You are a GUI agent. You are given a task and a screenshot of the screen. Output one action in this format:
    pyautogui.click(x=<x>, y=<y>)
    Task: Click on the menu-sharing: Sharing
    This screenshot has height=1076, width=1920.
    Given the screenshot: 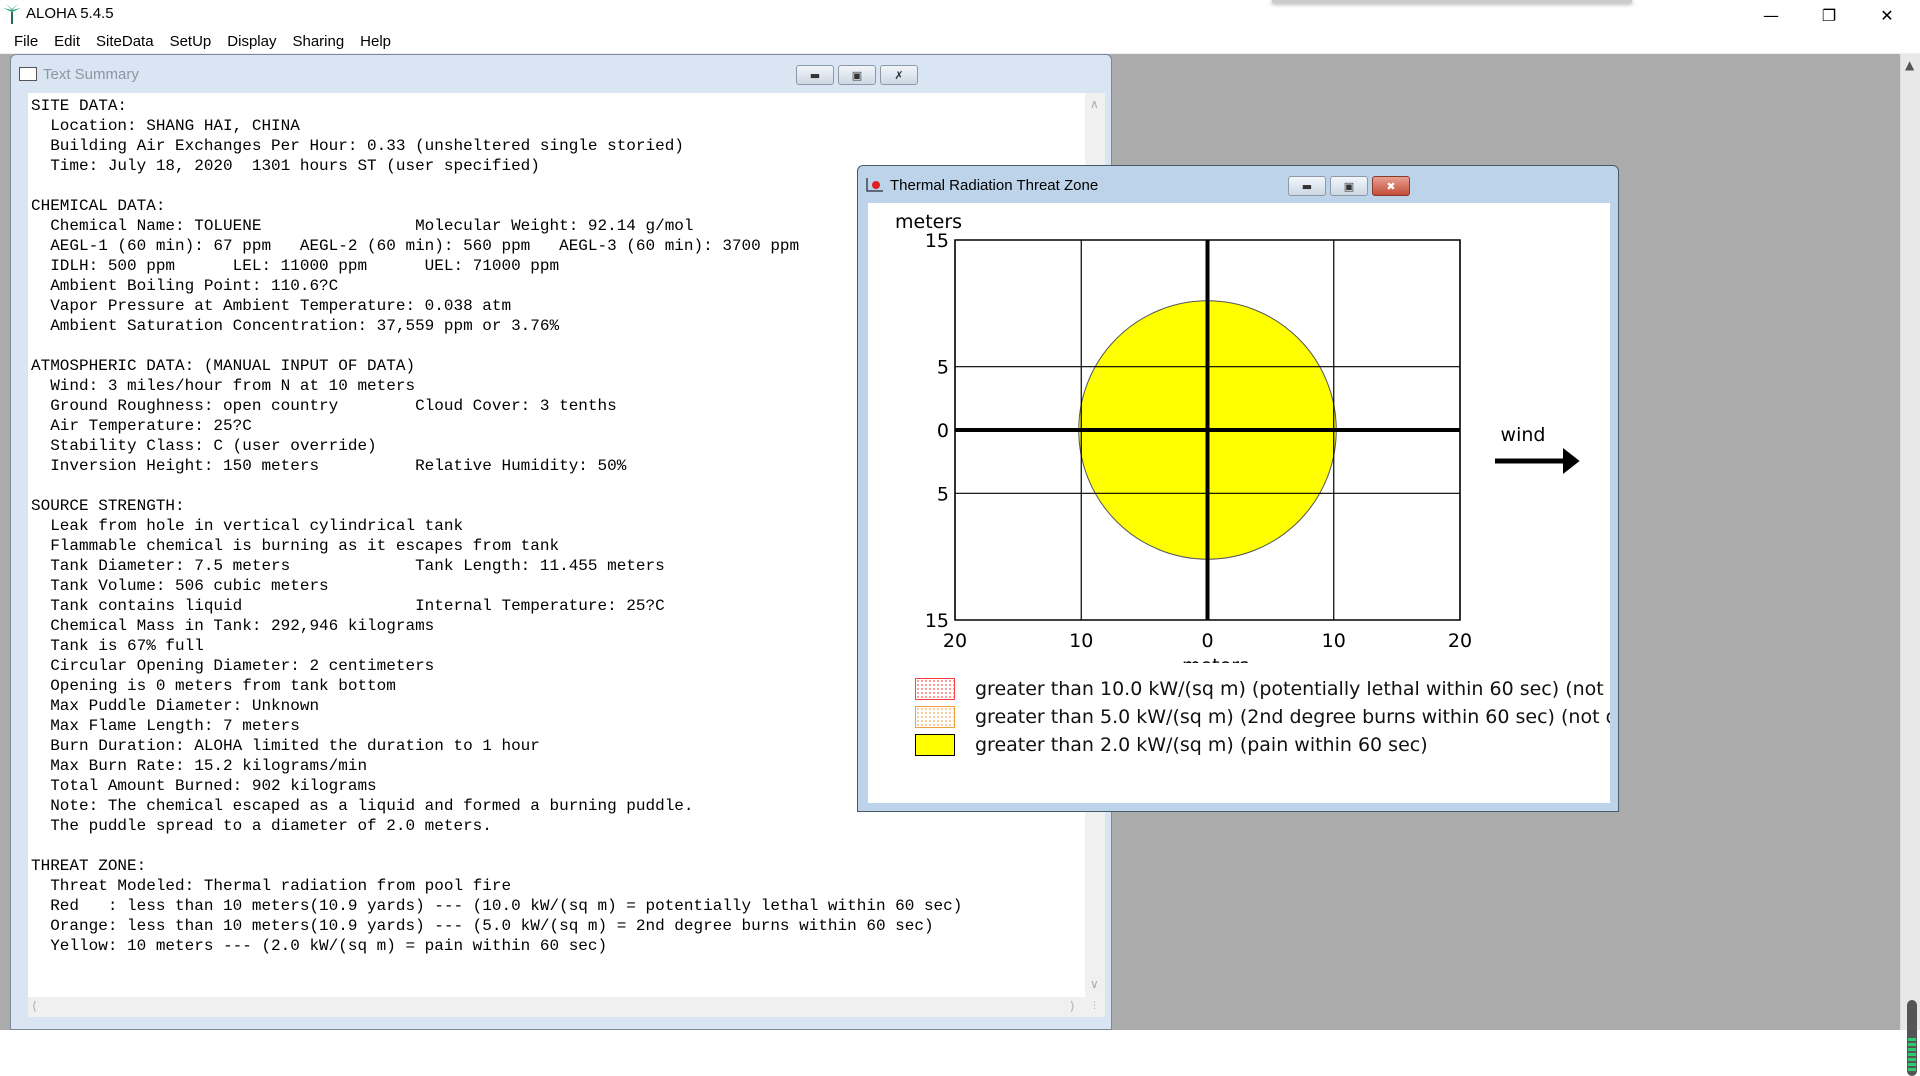 What is the action you would take?
    pyautogui.click(x=318, y=41)
    